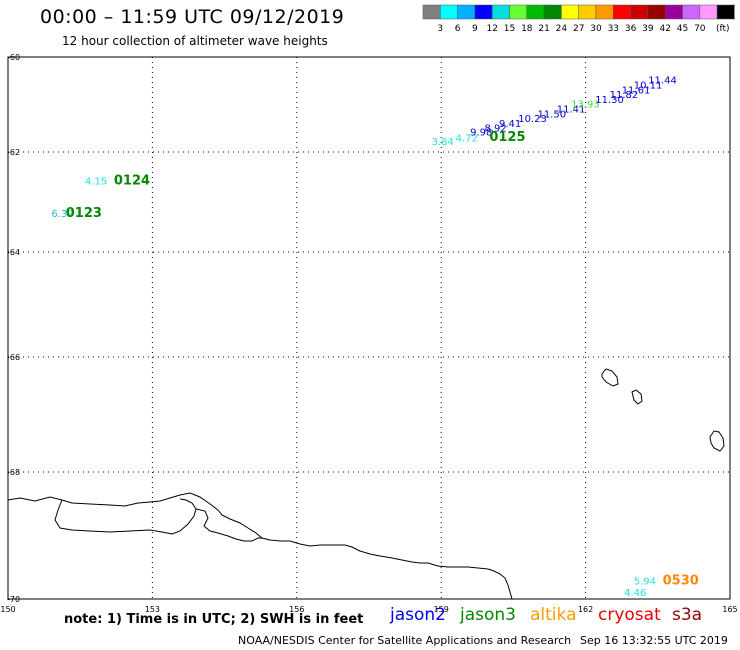  What do you see at coordinates (507, 137) in the screenshot?
I see `pass-time-label: 0125` at bounding box center [507, 137].